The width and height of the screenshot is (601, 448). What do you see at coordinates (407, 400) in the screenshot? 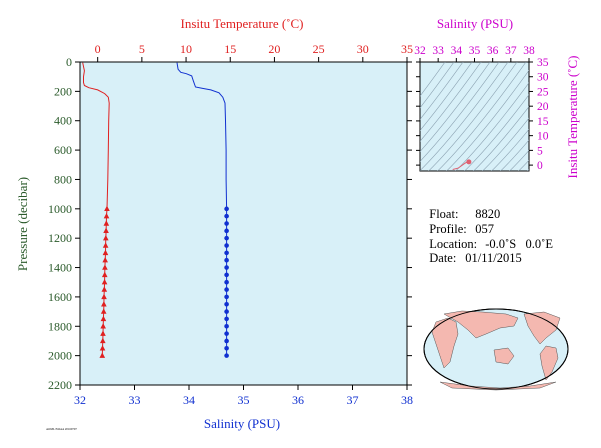
I see `salinity-tick-label: 38` at bounding box center [407, 400].